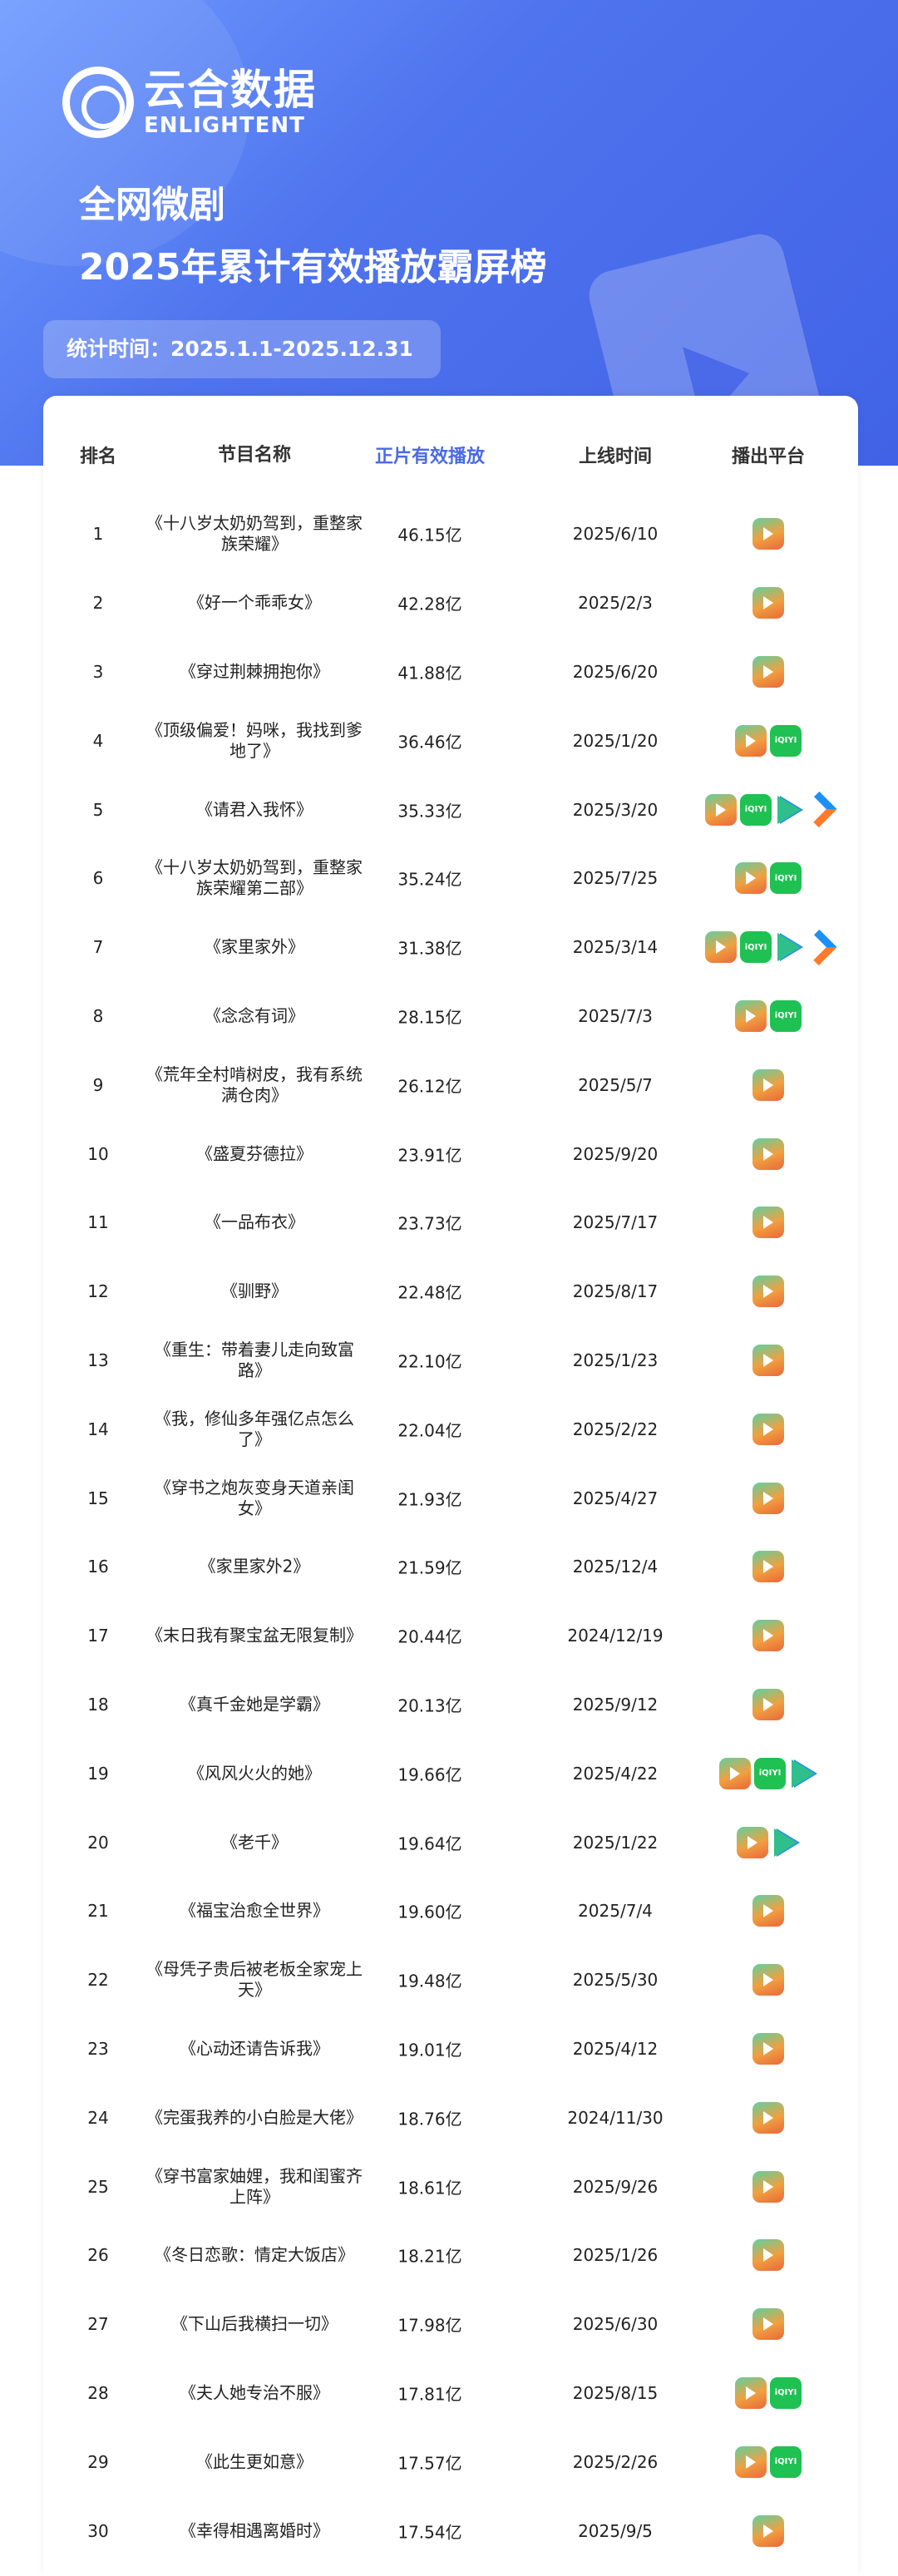 The image size is (898, 2576). What do you see at coordinates (615, 1153) in the screenshot?
I see `date-cell: 2025/9/20` at bounding box center [615, 1153].